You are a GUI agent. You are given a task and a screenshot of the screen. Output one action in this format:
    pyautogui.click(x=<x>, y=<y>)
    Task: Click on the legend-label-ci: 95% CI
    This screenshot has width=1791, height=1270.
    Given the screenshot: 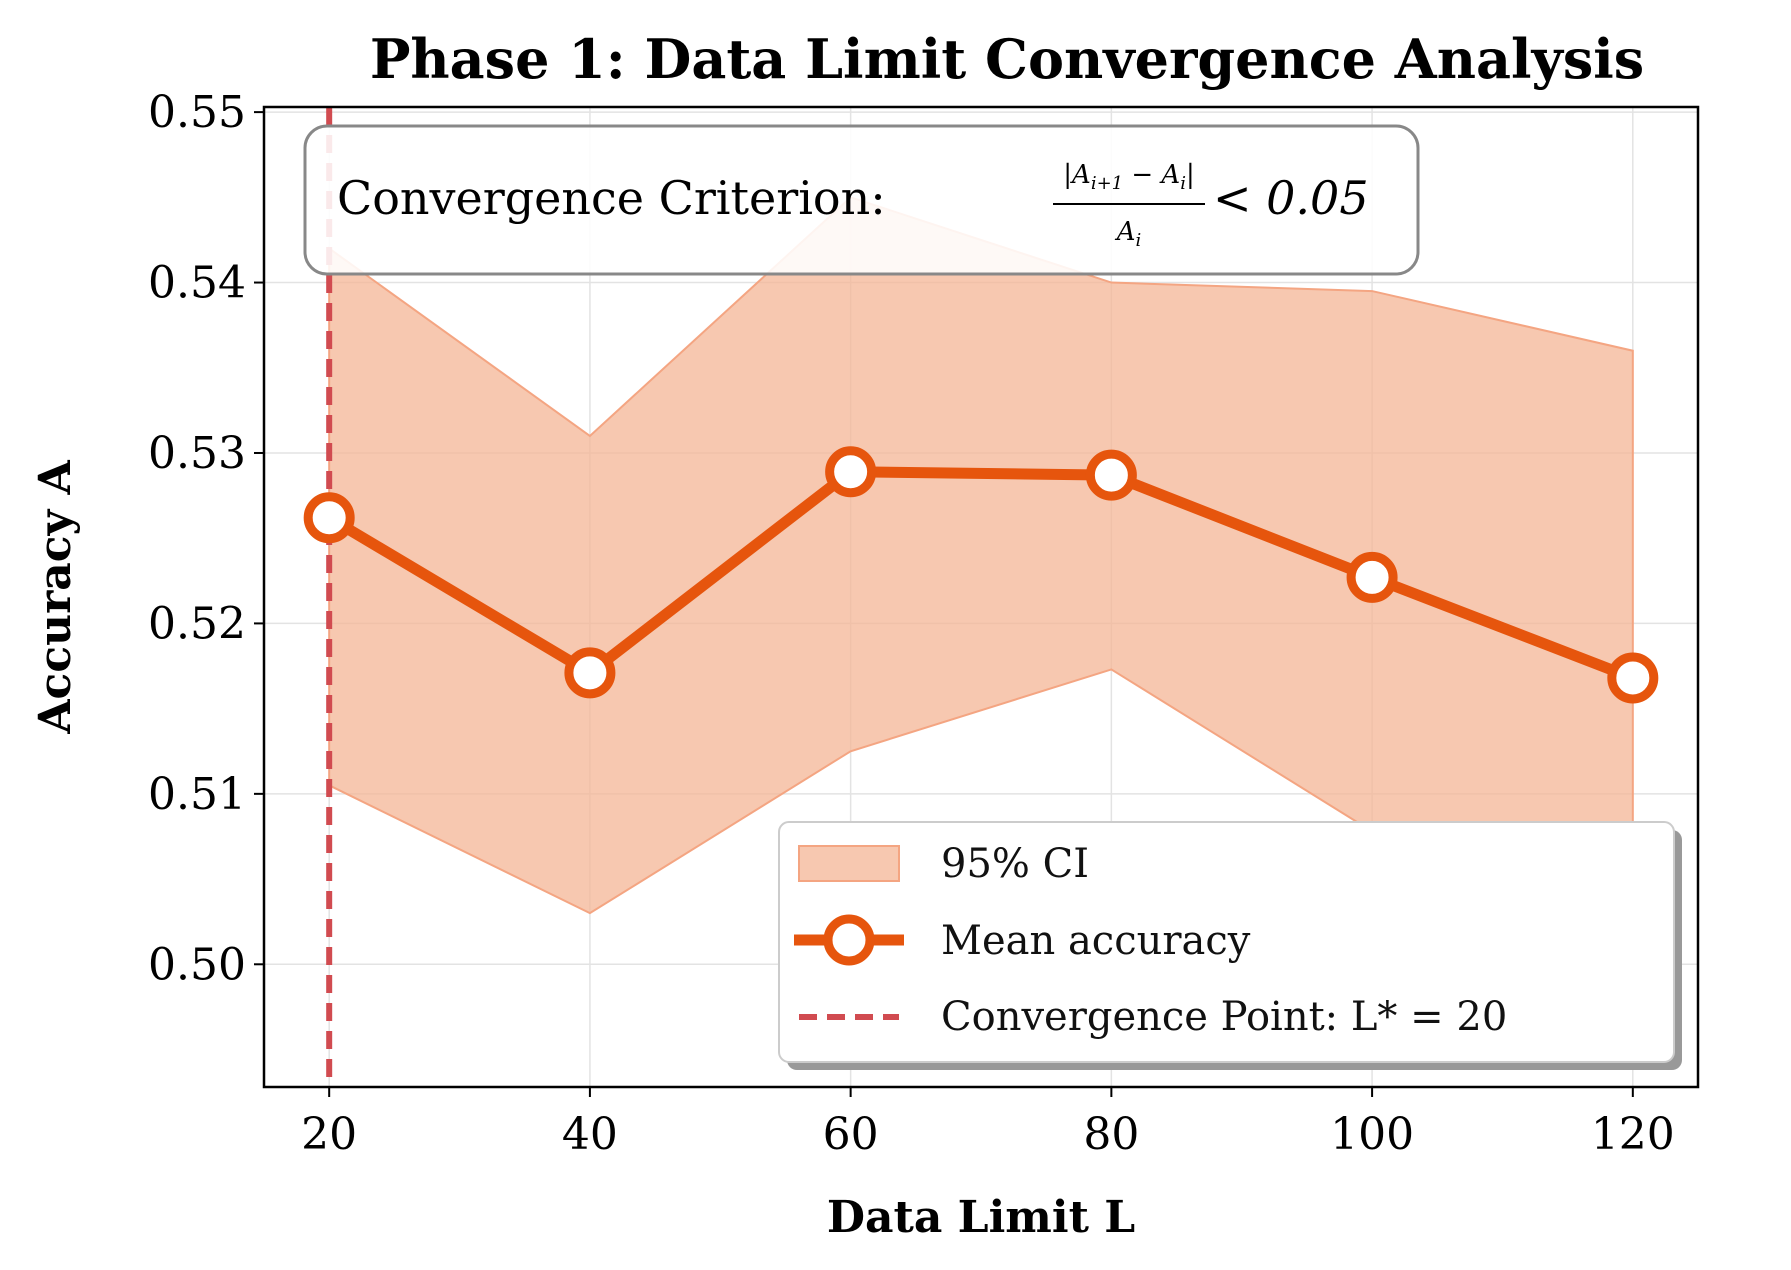 What is the action you would take?
    pyautogui.click(x=1015, y=864)
    